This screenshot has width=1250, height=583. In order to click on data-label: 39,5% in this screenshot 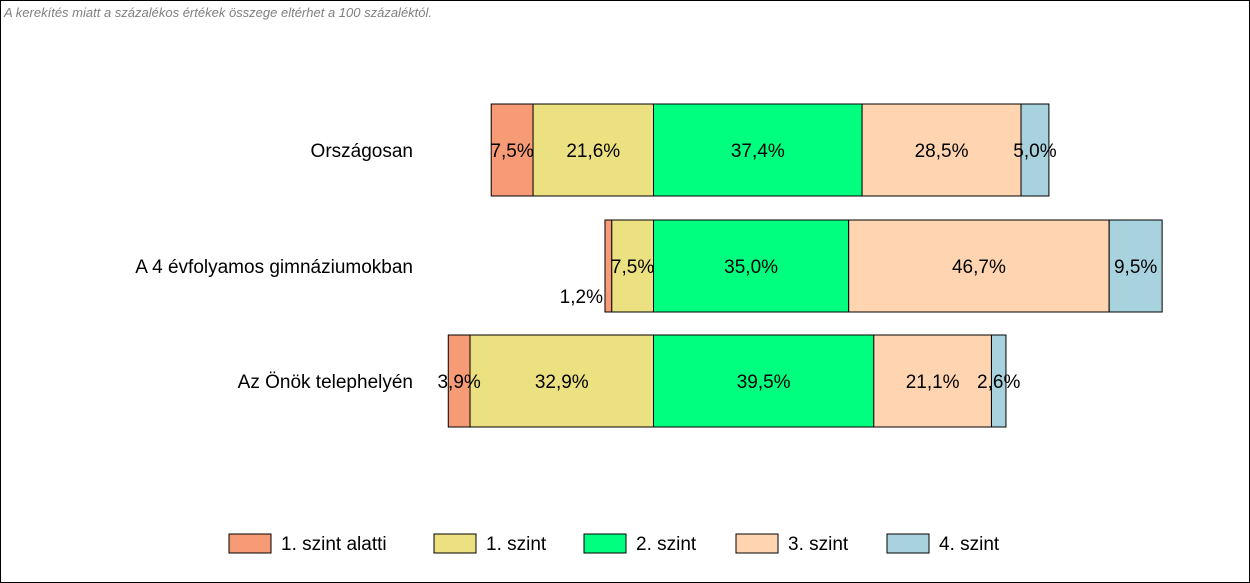, I will do `click(764, 382)`.